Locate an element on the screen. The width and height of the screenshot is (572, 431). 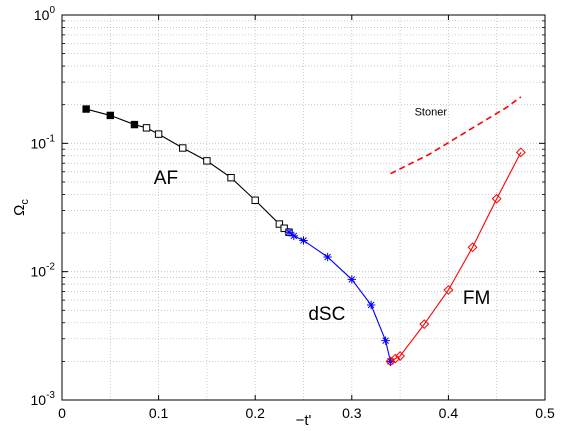
x-tick-label: 0.2 is located at coordinates (255, 413).